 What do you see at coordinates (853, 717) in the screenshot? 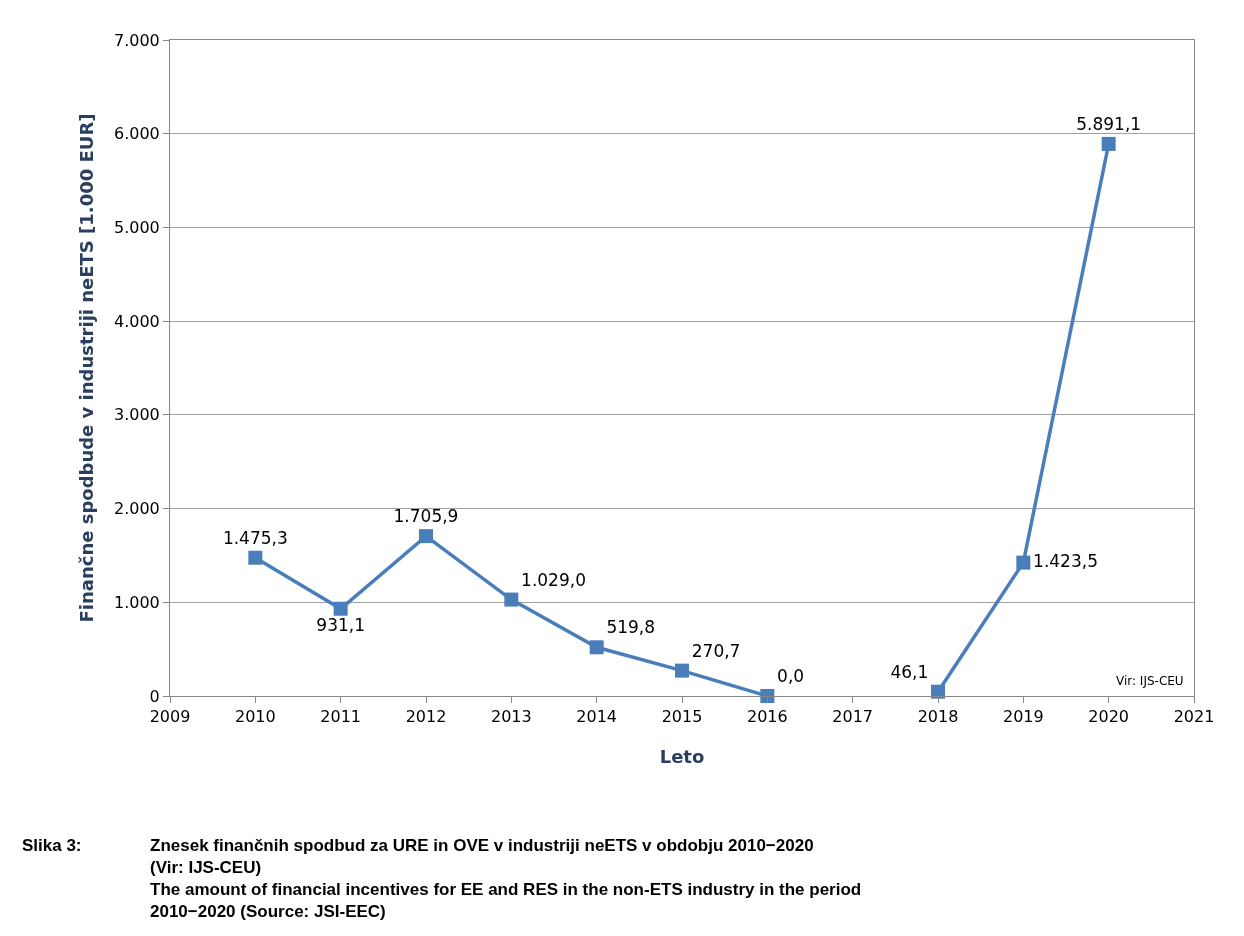
I see `x-tick-label: 2017` at bounding box center [853, 717].